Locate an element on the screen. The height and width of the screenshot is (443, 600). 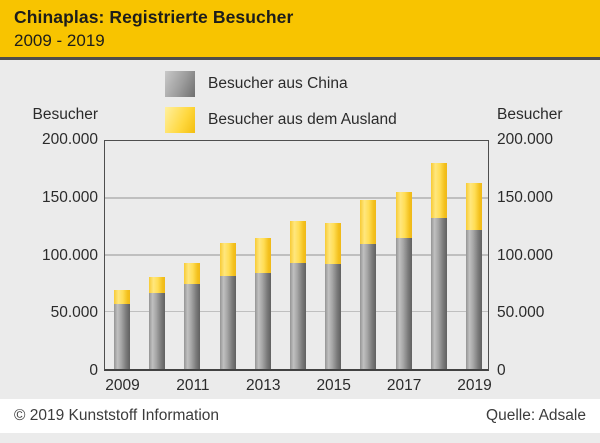
bar-segment-china-2015 is located at coordinates (333, 316).